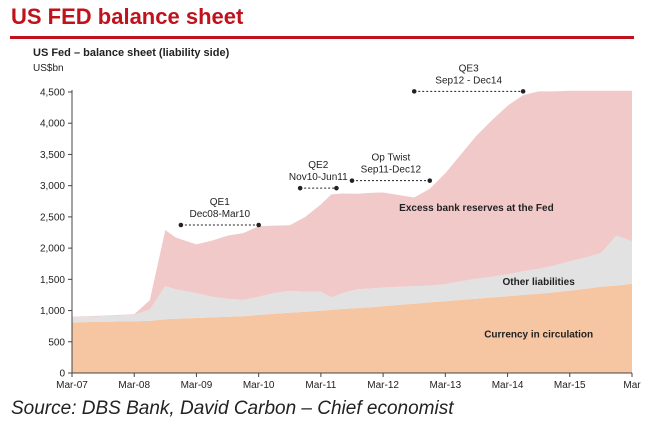  Describe the element at coordinates (445, 385) in the screenshot. I see `x-tick-label: Mar-13` at that location.